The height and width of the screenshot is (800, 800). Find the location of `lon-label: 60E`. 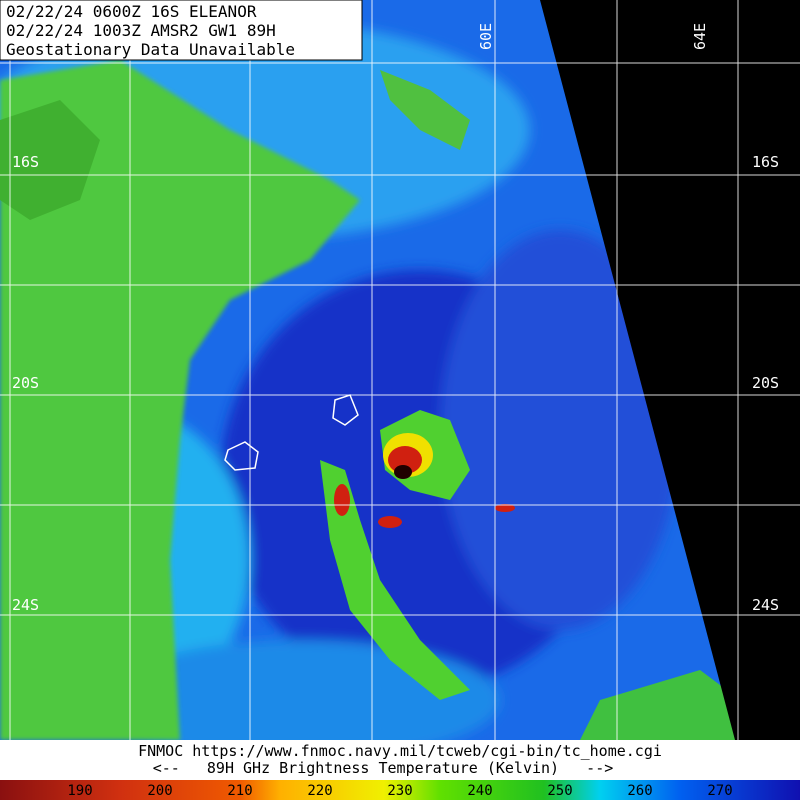

lon-label: 60E is located at coordinates (486, 36).